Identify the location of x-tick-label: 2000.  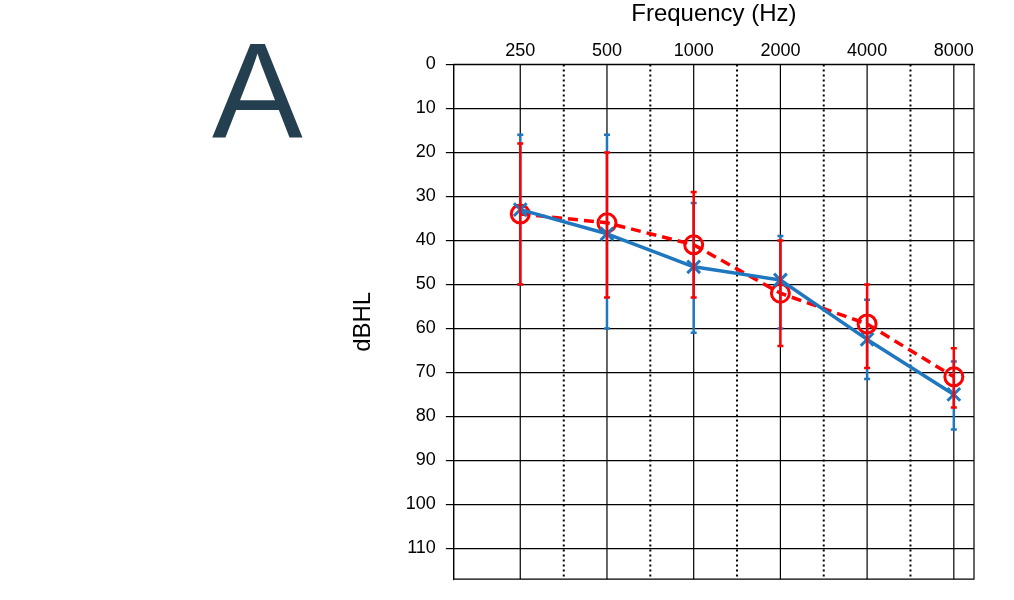
(780, 49).